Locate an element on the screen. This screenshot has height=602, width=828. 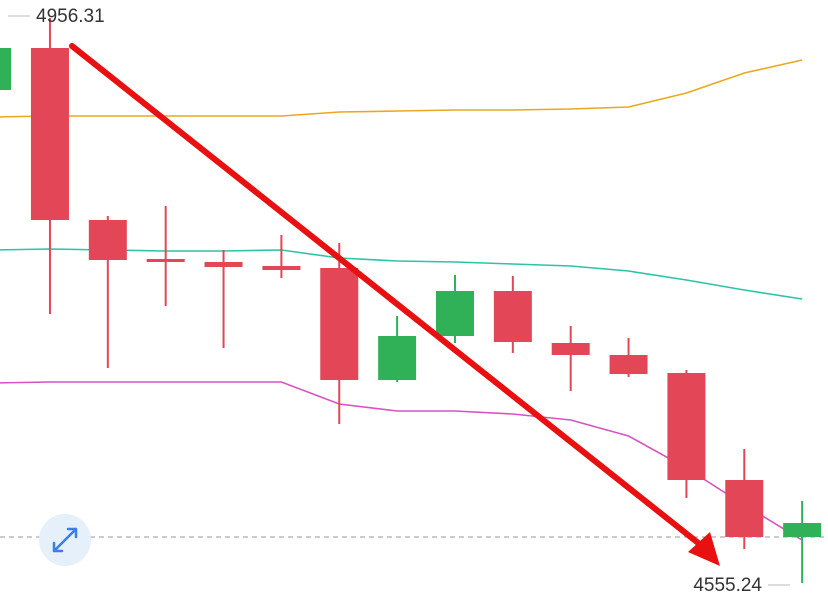
expand-icon is located at coordinates (65, 540).